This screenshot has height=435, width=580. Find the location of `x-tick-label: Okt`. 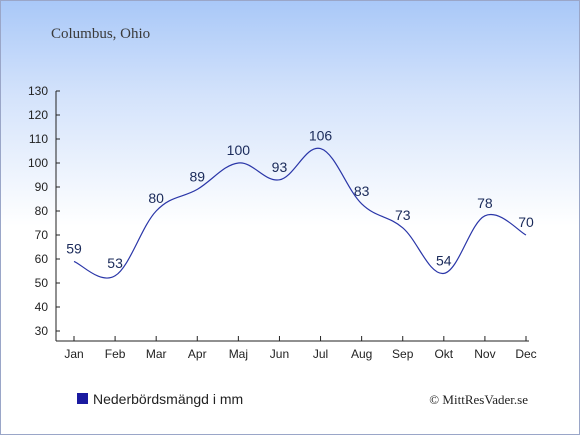

x-tick-label: Okt is located at coordinates (443, 354).